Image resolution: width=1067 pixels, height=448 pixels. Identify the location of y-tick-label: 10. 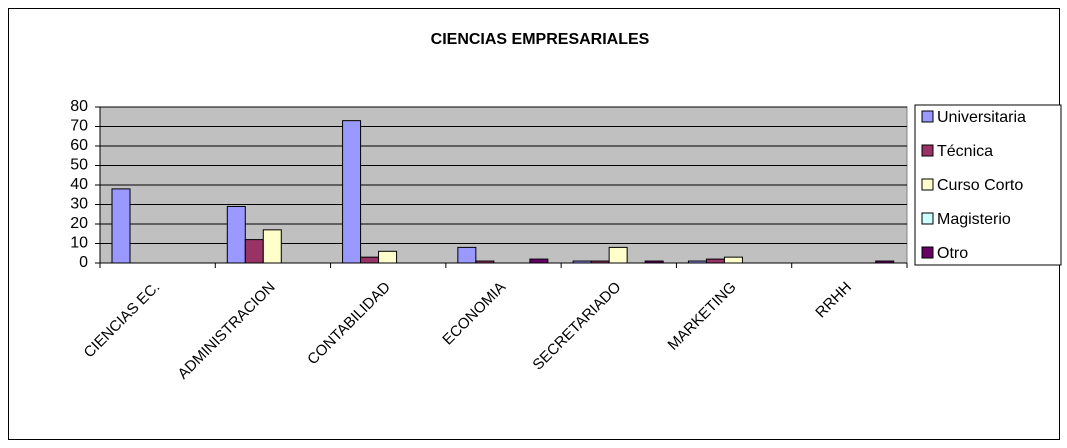
(79, 243).